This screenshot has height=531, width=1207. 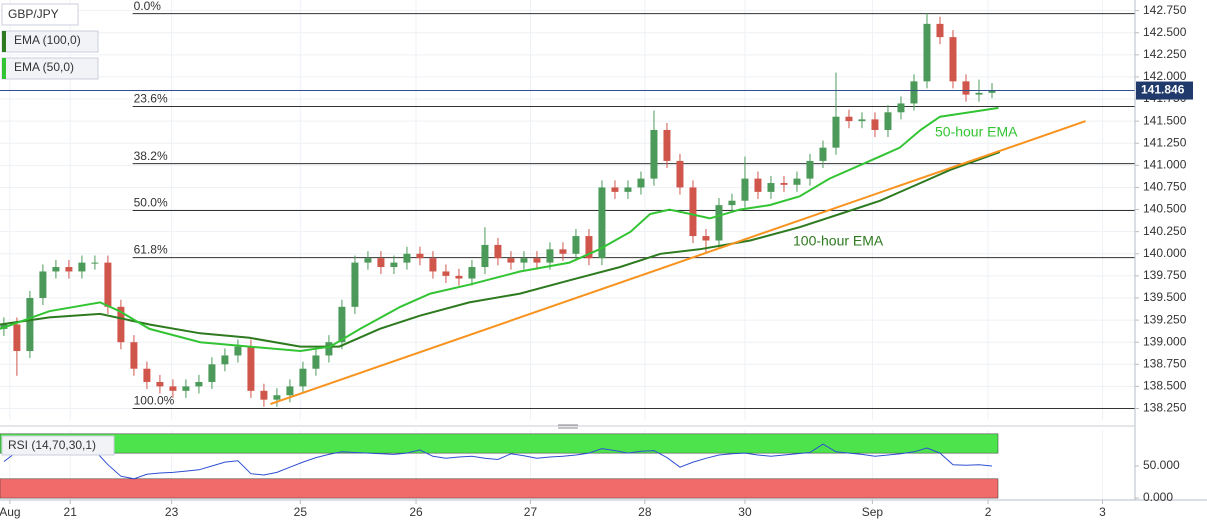 I want to click on rsi-legend-label: RSI (14,70,30,1), so click(x=52, y=445).